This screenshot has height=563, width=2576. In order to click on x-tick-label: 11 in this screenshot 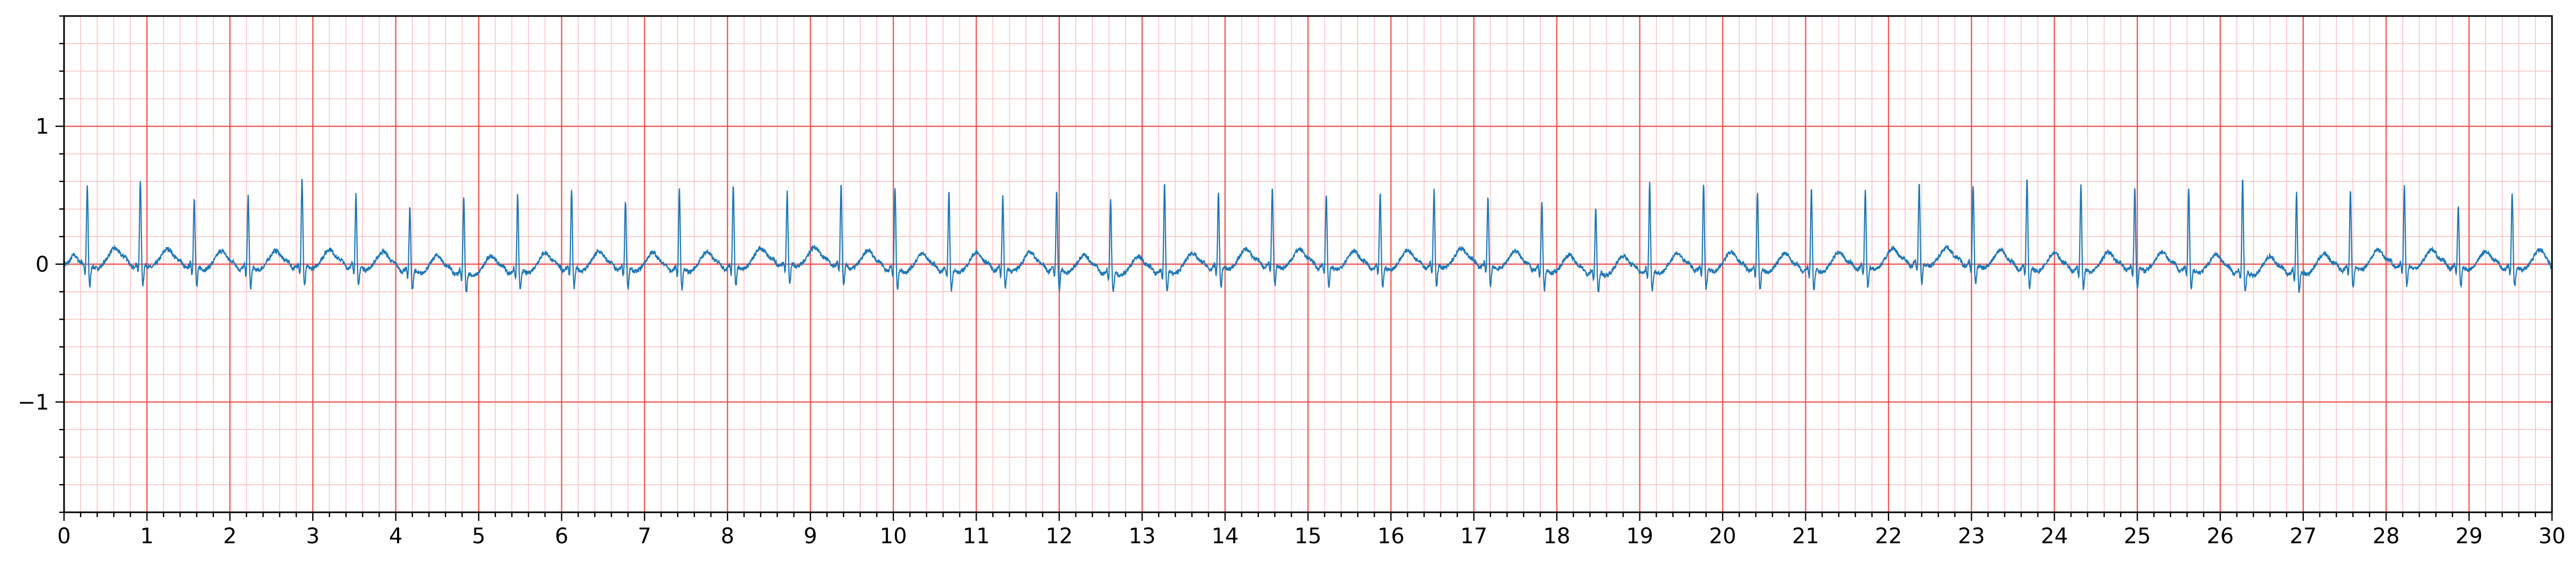, I will do `click(976, 536)`.